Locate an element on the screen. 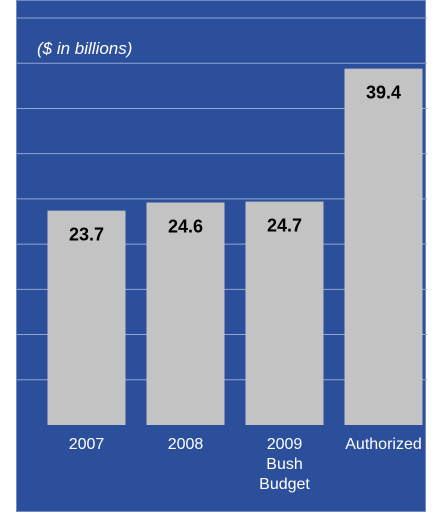 The image size is (443, 514). unit-label: ($ in billions) is located at coordinates (85, 48).